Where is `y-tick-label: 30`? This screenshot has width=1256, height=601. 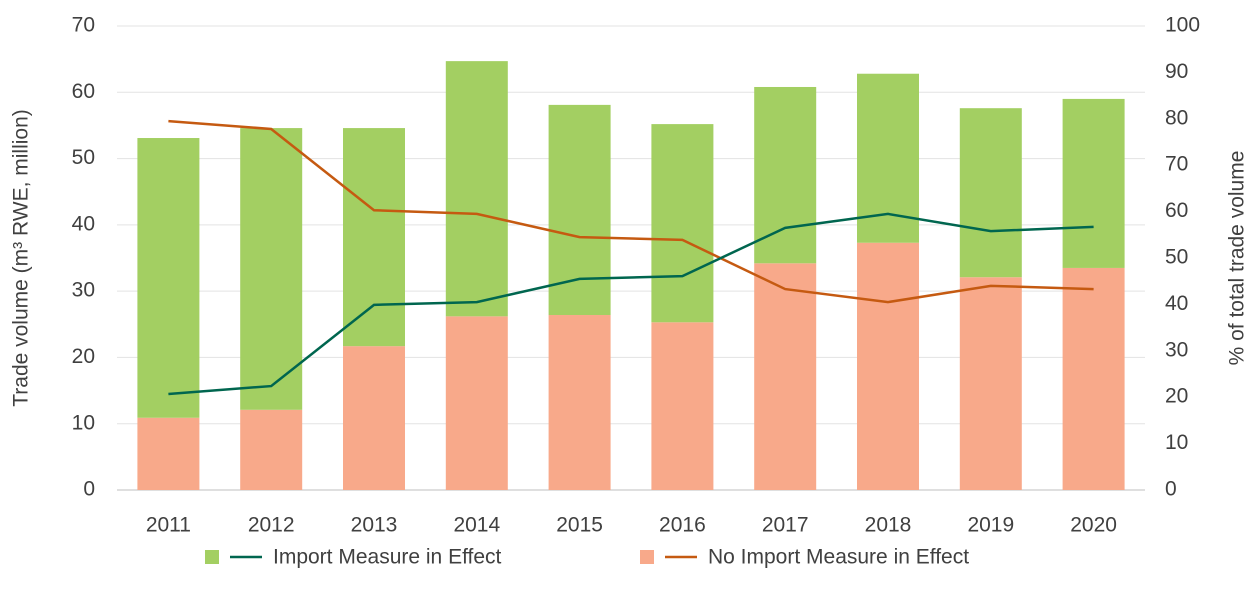 y-tick-label: 30 is located at coordinates (83, 290).